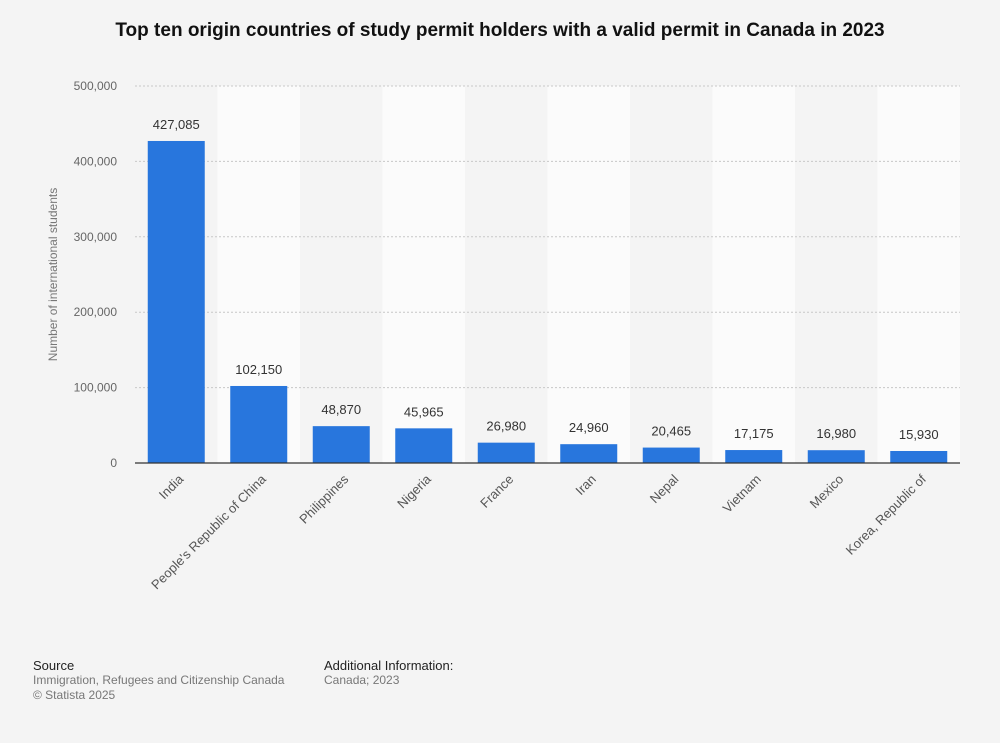 The width and height of the screenshot is (1000, 743). What do you see at coordinates (171, 486) in the screenshot?
I see `x-tick-label: India` at bounding box center [171, 486].